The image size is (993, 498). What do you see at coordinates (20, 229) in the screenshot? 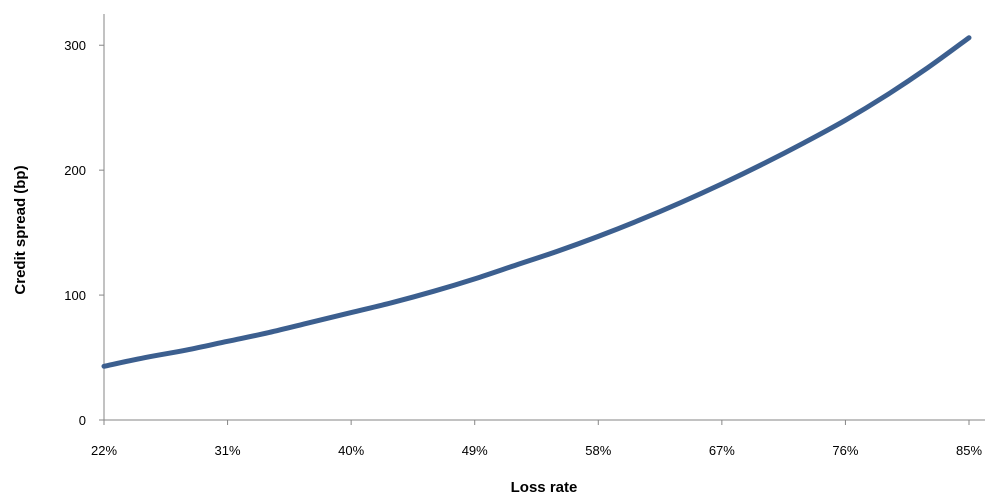
I see `y-axis-title: Credit spread (bp)` at bounding box center [20, 229].